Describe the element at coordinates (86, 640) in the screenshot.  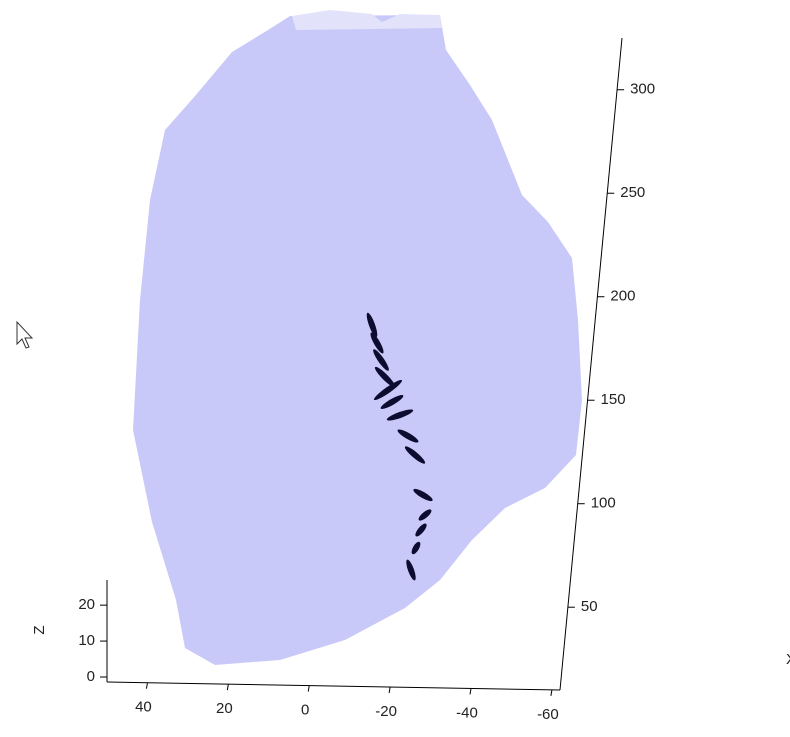
I see `z-tick-label: 10` at that location.